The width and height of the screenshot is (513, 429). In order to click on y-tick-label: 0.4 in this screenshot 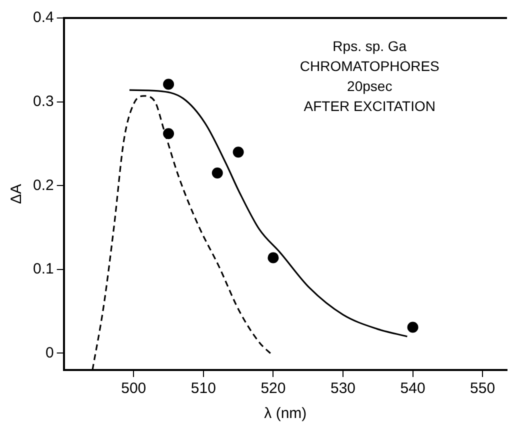, I will do `click(43, 17)`.